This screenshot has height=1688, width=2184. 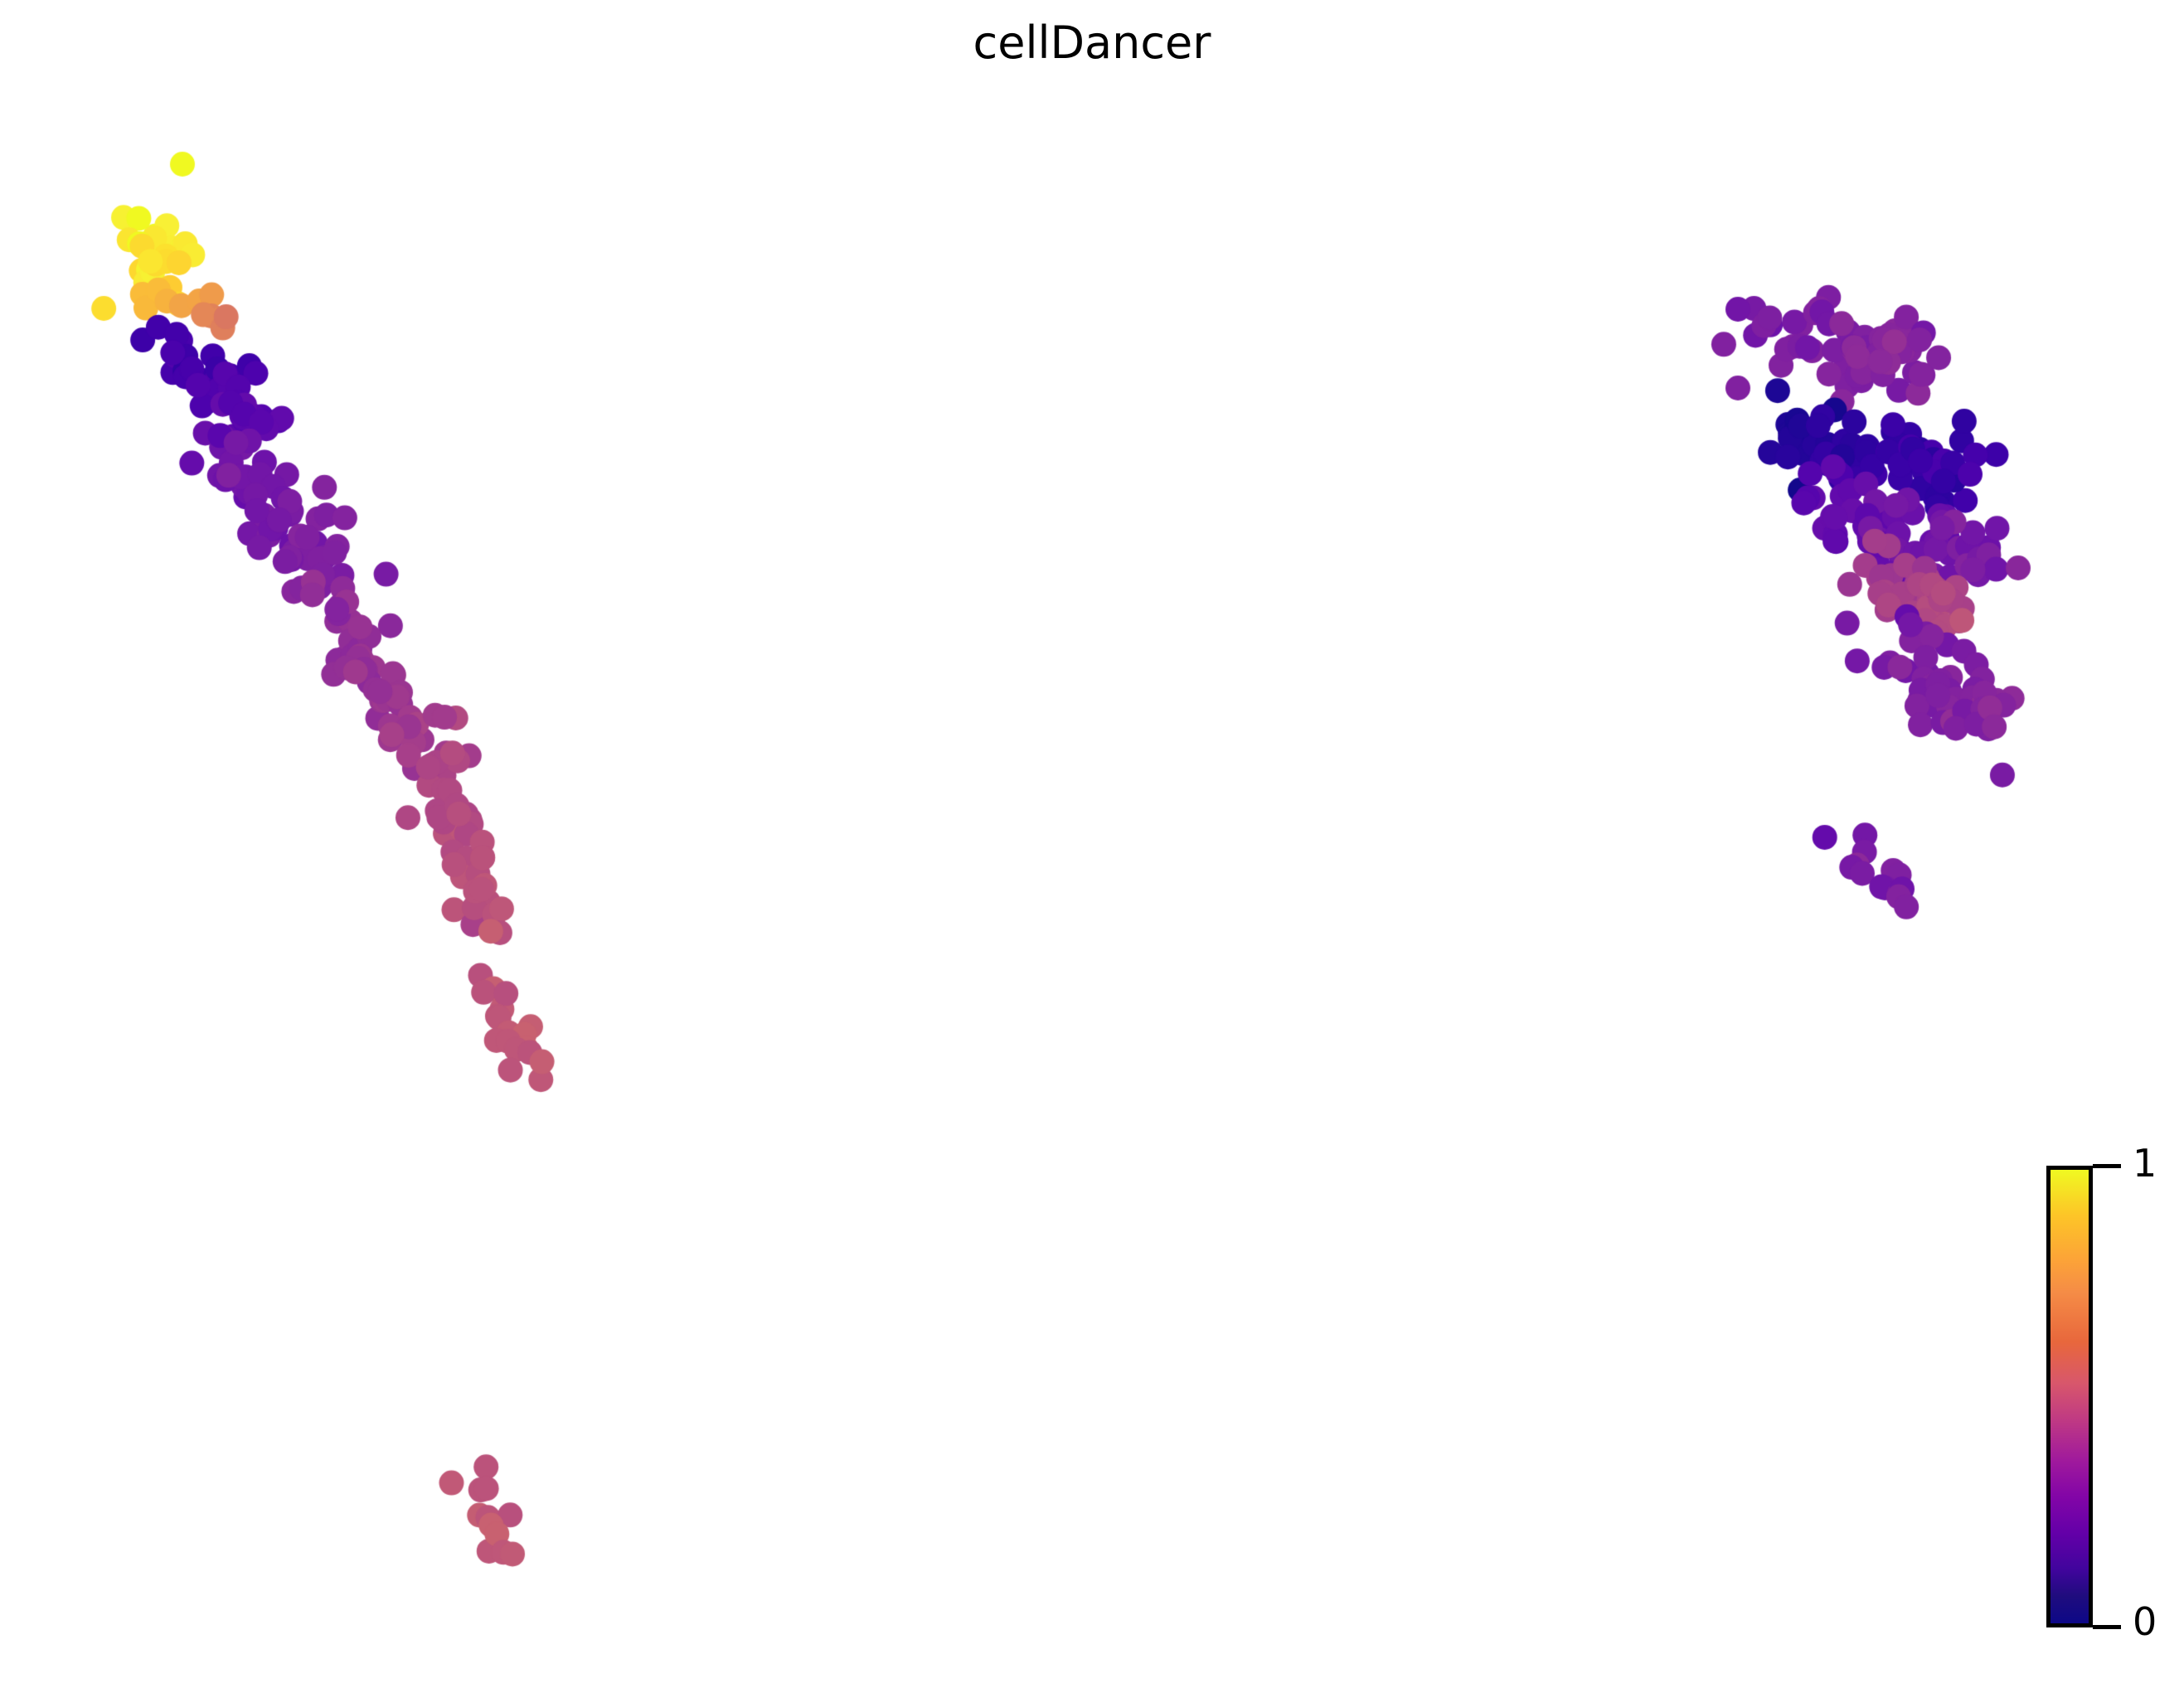 I want to click on colorbar-gradient, so click(x=2069, y=1396).